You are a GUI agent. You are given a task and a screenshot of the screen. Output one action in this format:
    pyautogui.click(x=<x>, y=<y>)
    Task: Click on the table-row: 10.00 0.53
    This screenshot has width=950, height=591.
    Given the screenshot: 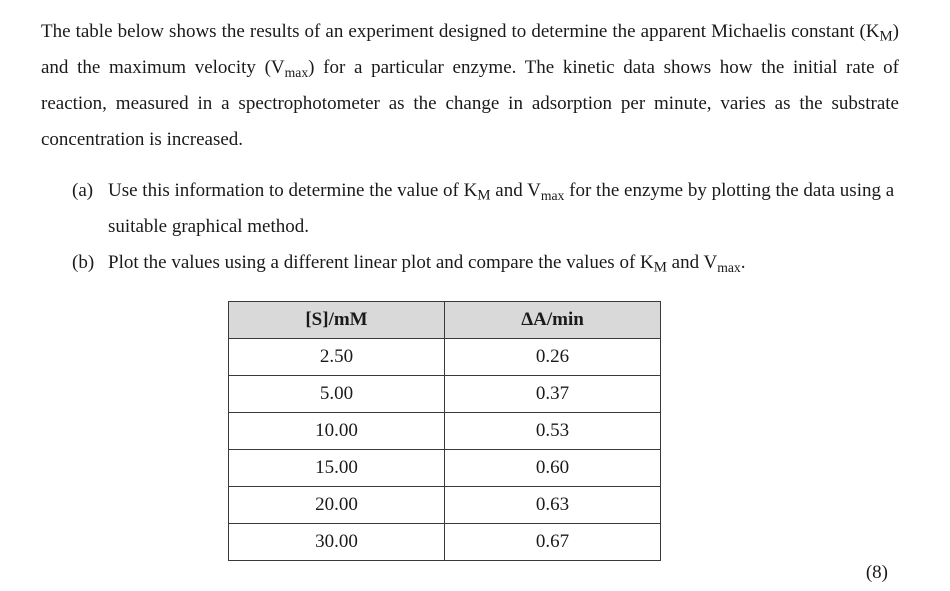 What is the action you would take?
    pyautogui.click(x=444, y=431)
    